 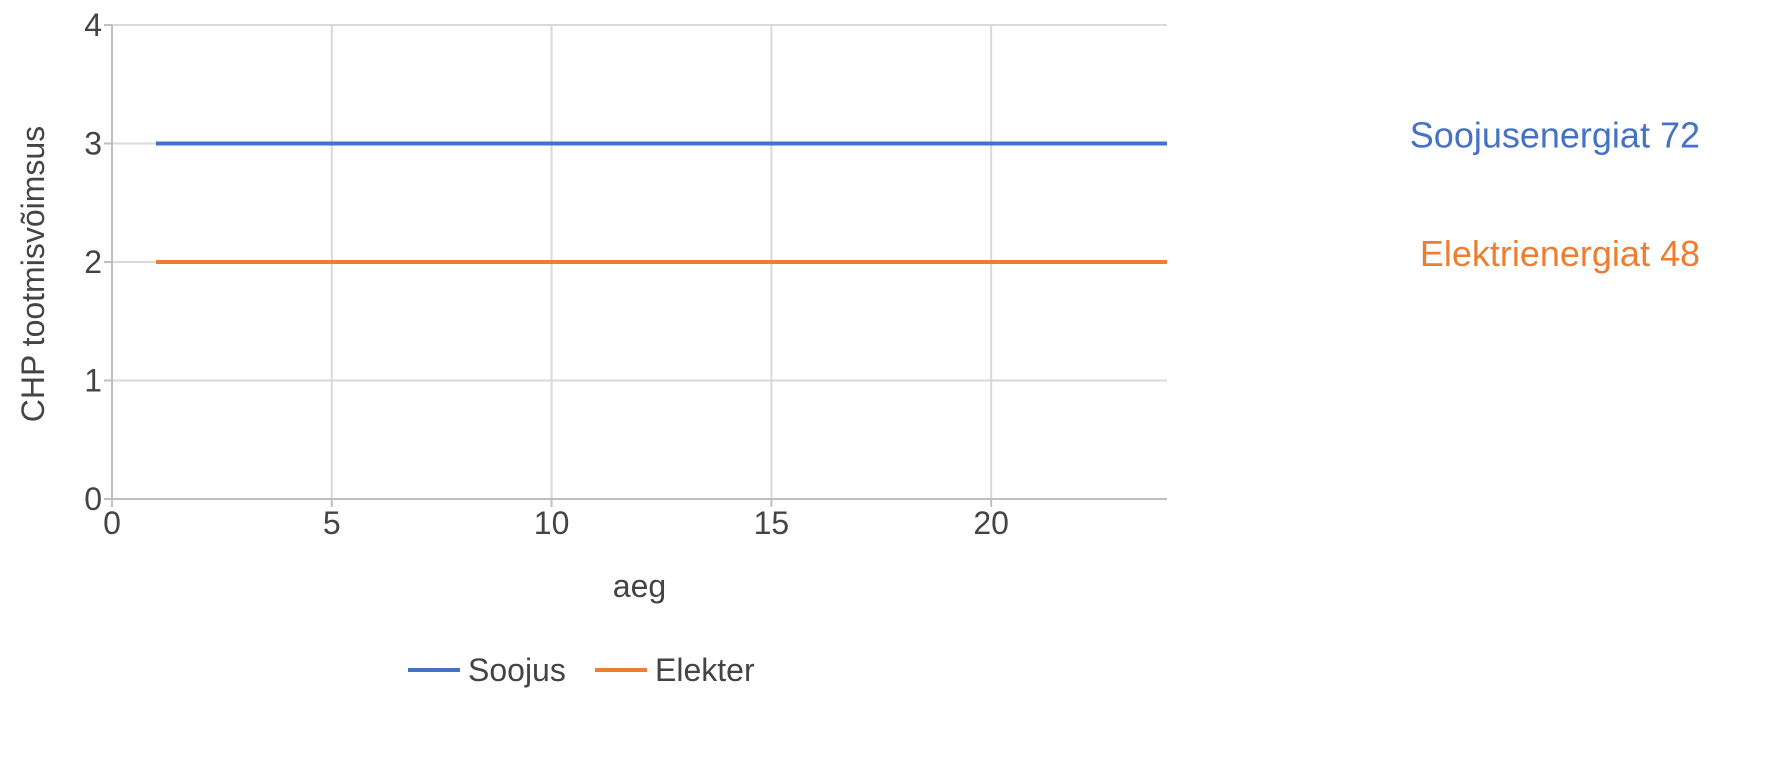 I want to click on y-tick-label: 2, so click(x=93, y=262).